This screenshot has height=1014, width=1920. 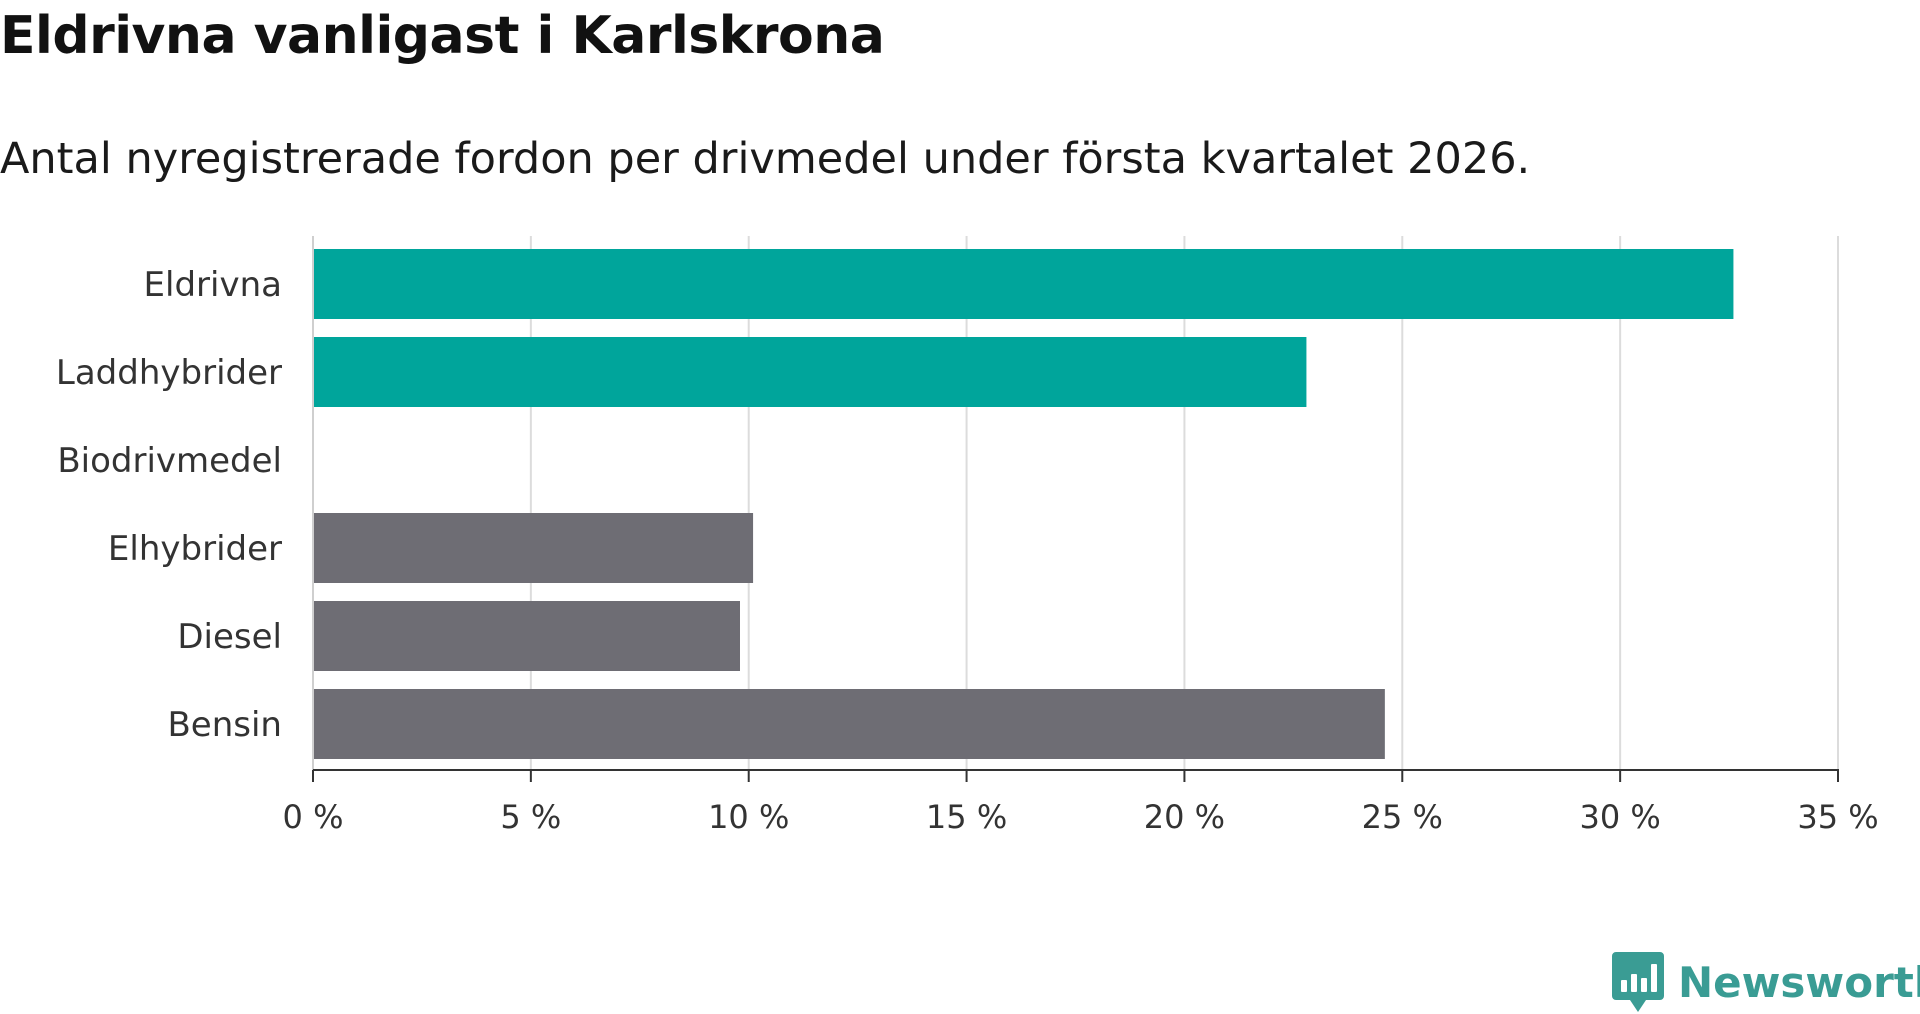 What do you see at coordinates (169, 461) in the screenshot?
I see `category-label: Biodrivmedel` at bounding box center [169, 461].